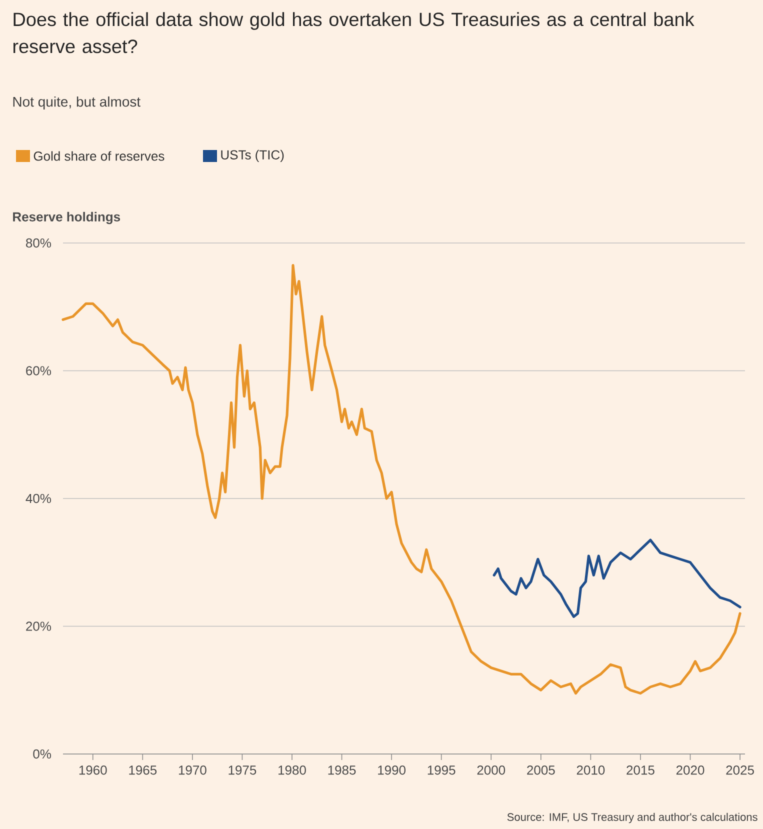  What do you see at coordinates (342, 770) in the screenshot?
I see `x-tick-label: 1985` at bounding box center [342, 770].